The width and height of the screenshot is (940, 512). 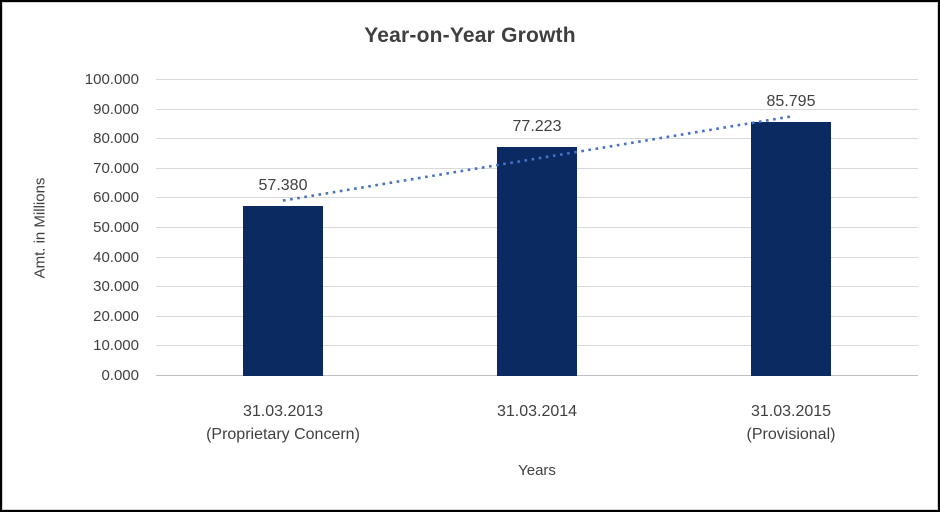 I want to click on y-tick-label: 30.000, so click(x=116, y=287).